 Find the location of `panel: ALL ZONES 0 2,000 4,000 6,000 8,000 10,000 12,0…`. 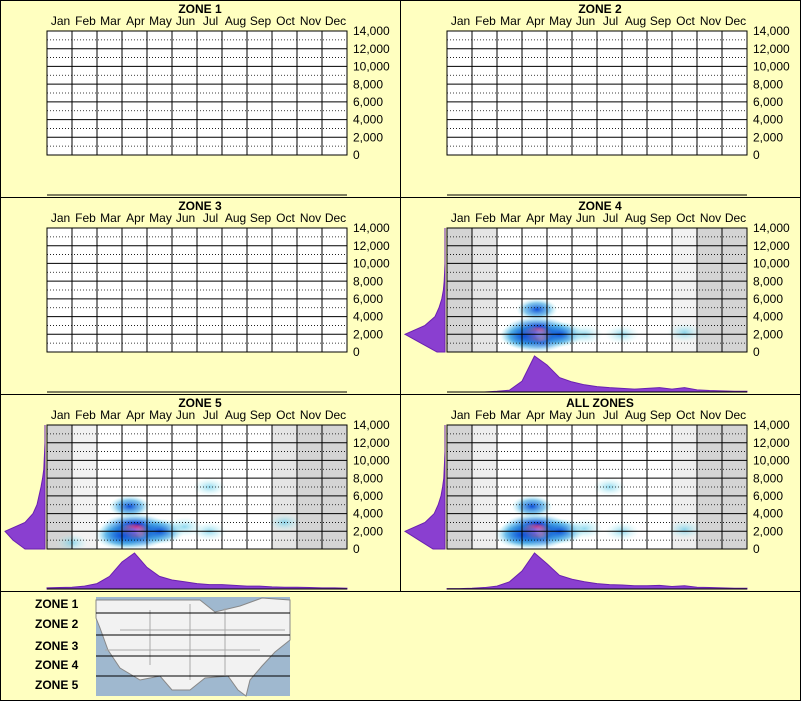

panel: ALL ZONES 0 2,000 4,000 6,000 8,000 10,000 12,0… is located at coordinates (596, 493).